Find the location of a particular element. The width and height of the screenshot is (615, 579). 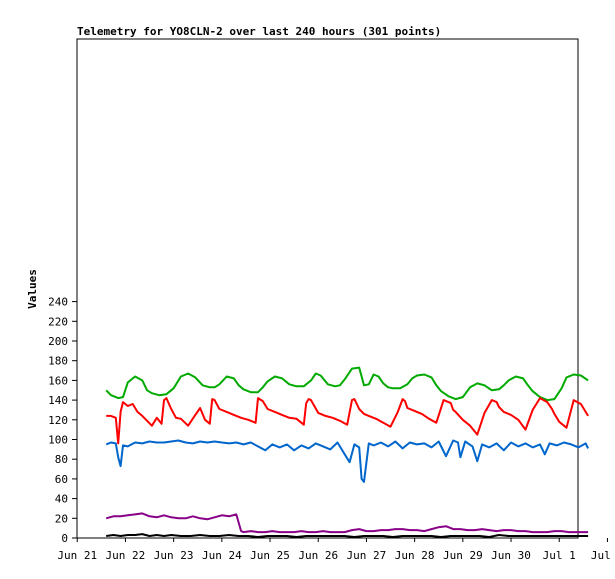

x-tick-label: Jun 22 is located at coordinates (126, 555).